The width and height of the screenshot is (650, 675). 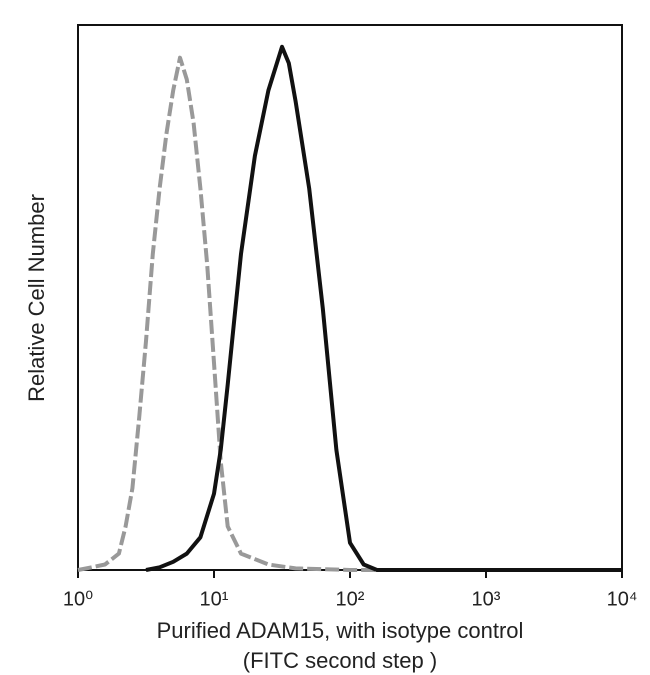 What do you see at coordinates (486, 599) in the screenshot?
I see `x-tick-label: 10³` at bounding box center [486, 599].